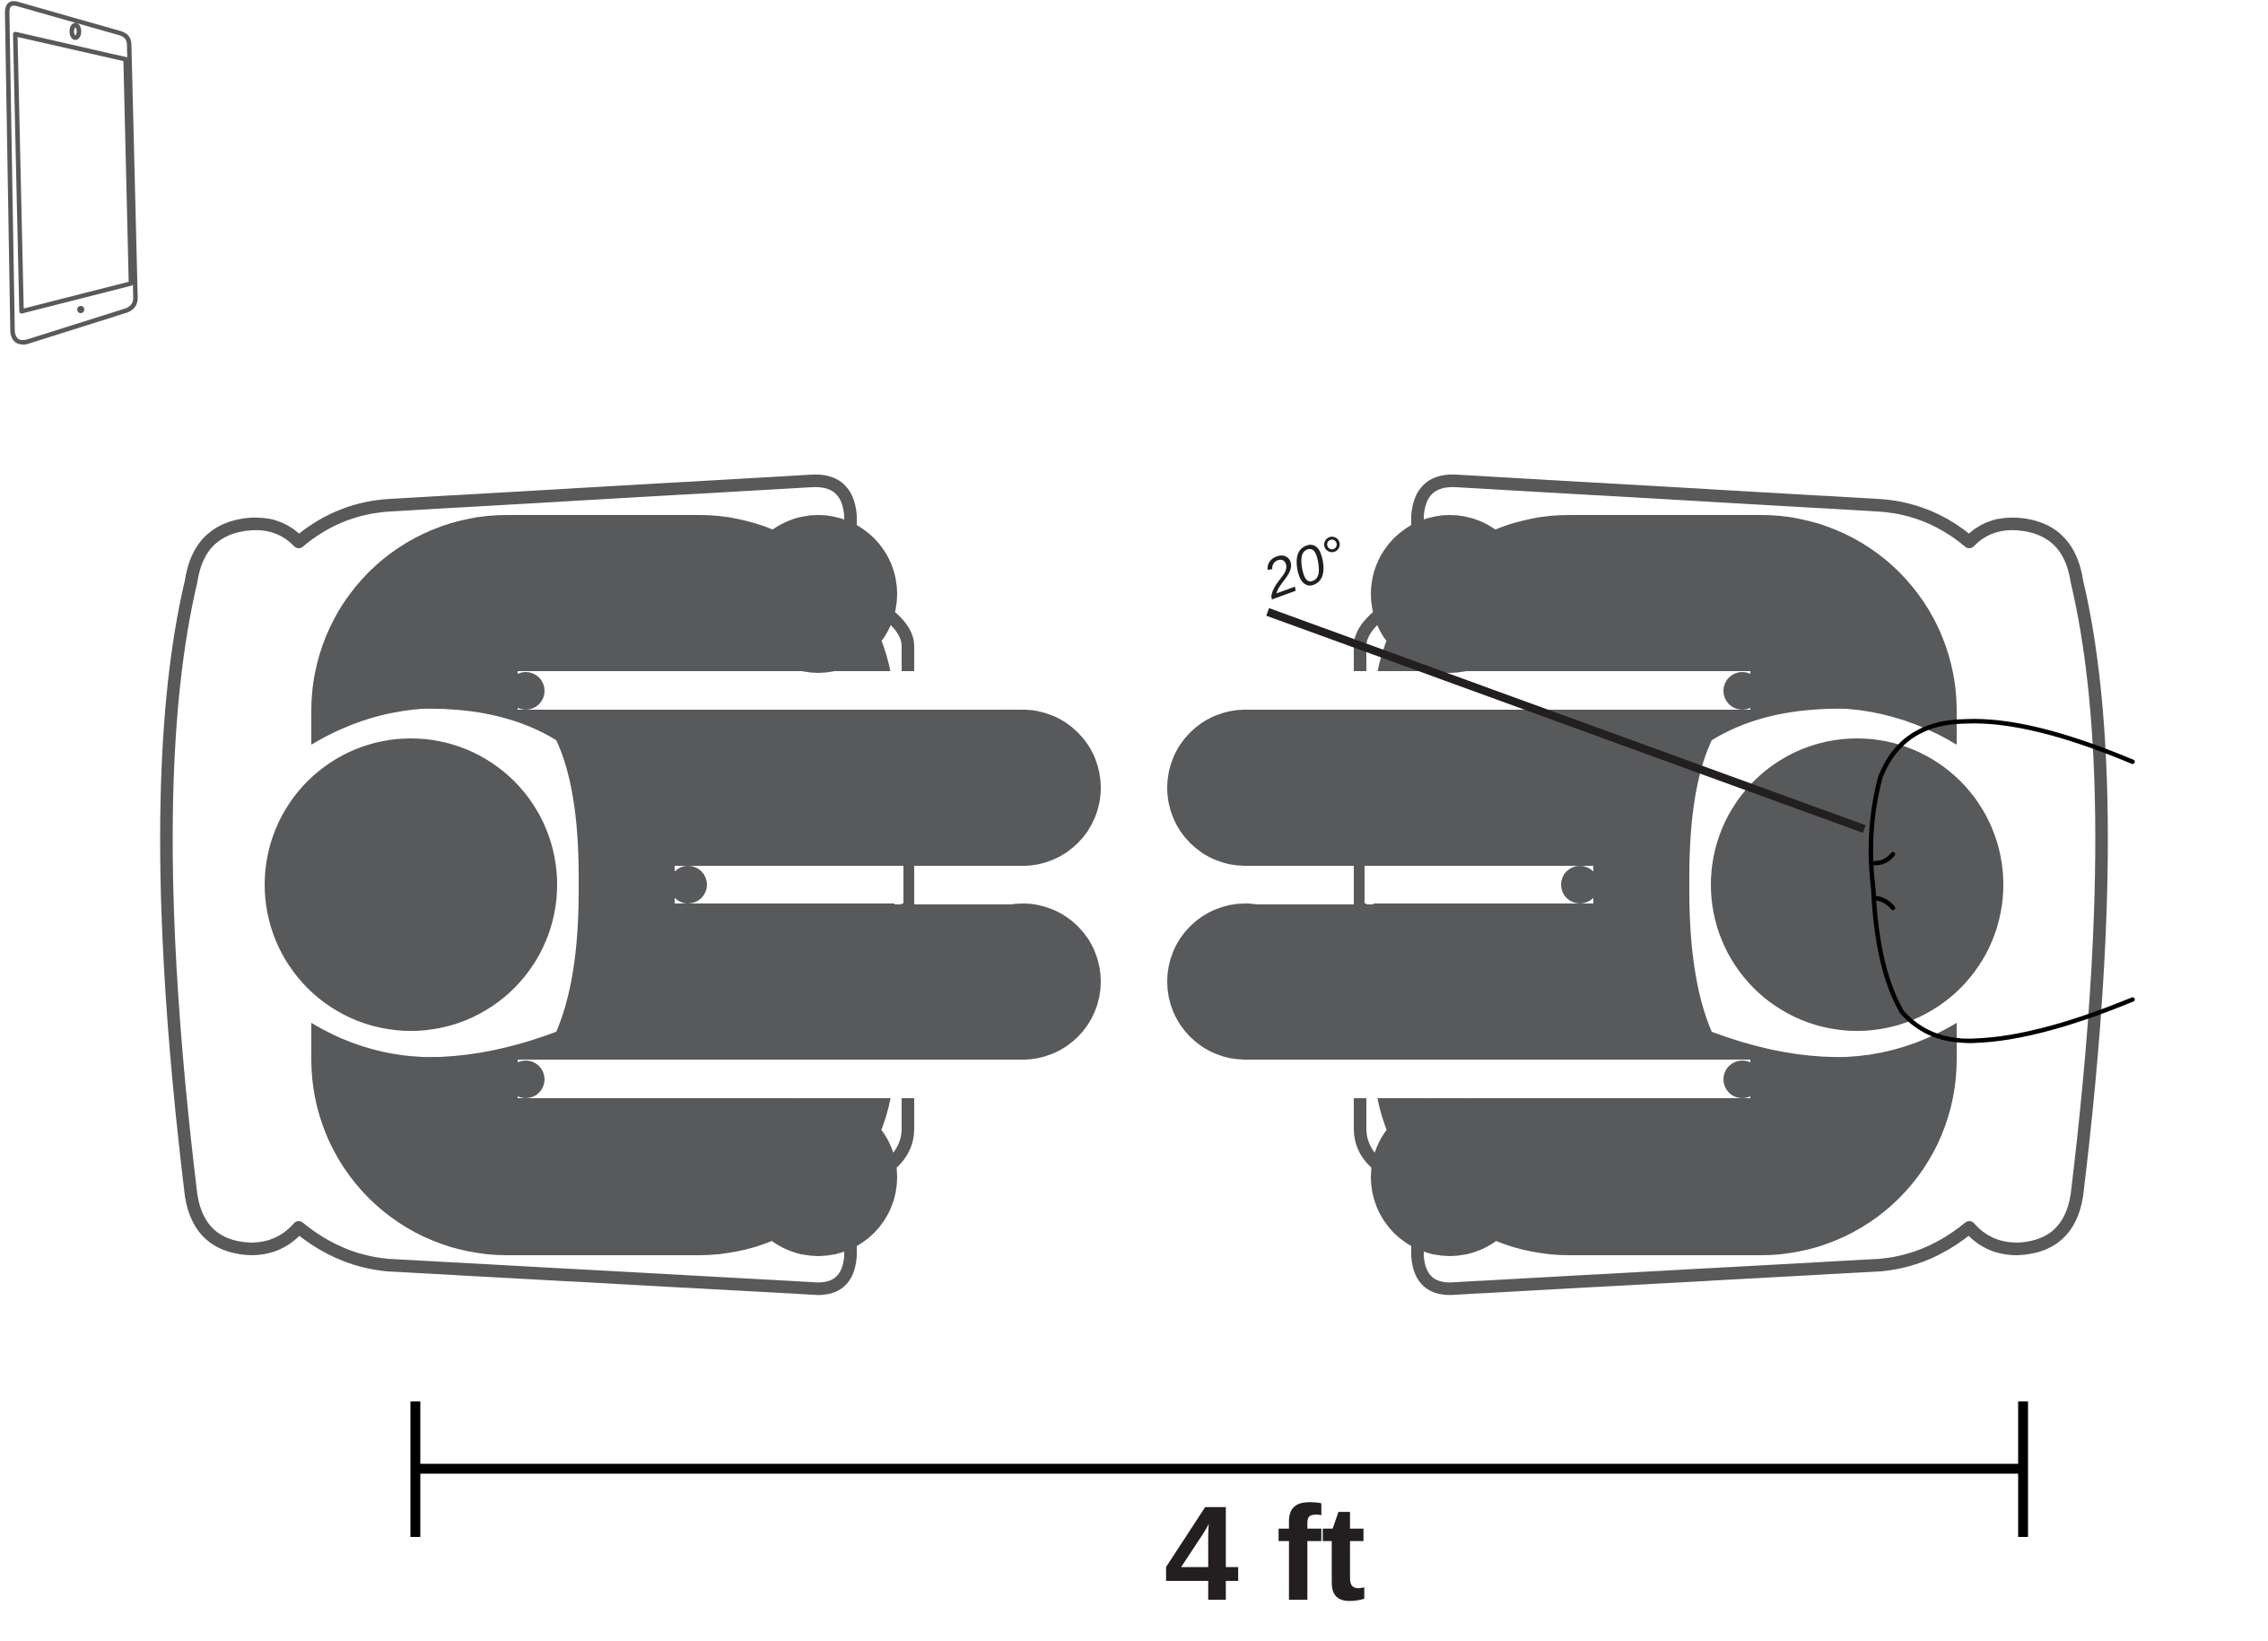 This screenshot has width=2268, height=1641. What do you see at coordinates (2001, 881) in the screenshot?
I see `head-turn-outline` at bounding box center [2001, 881].